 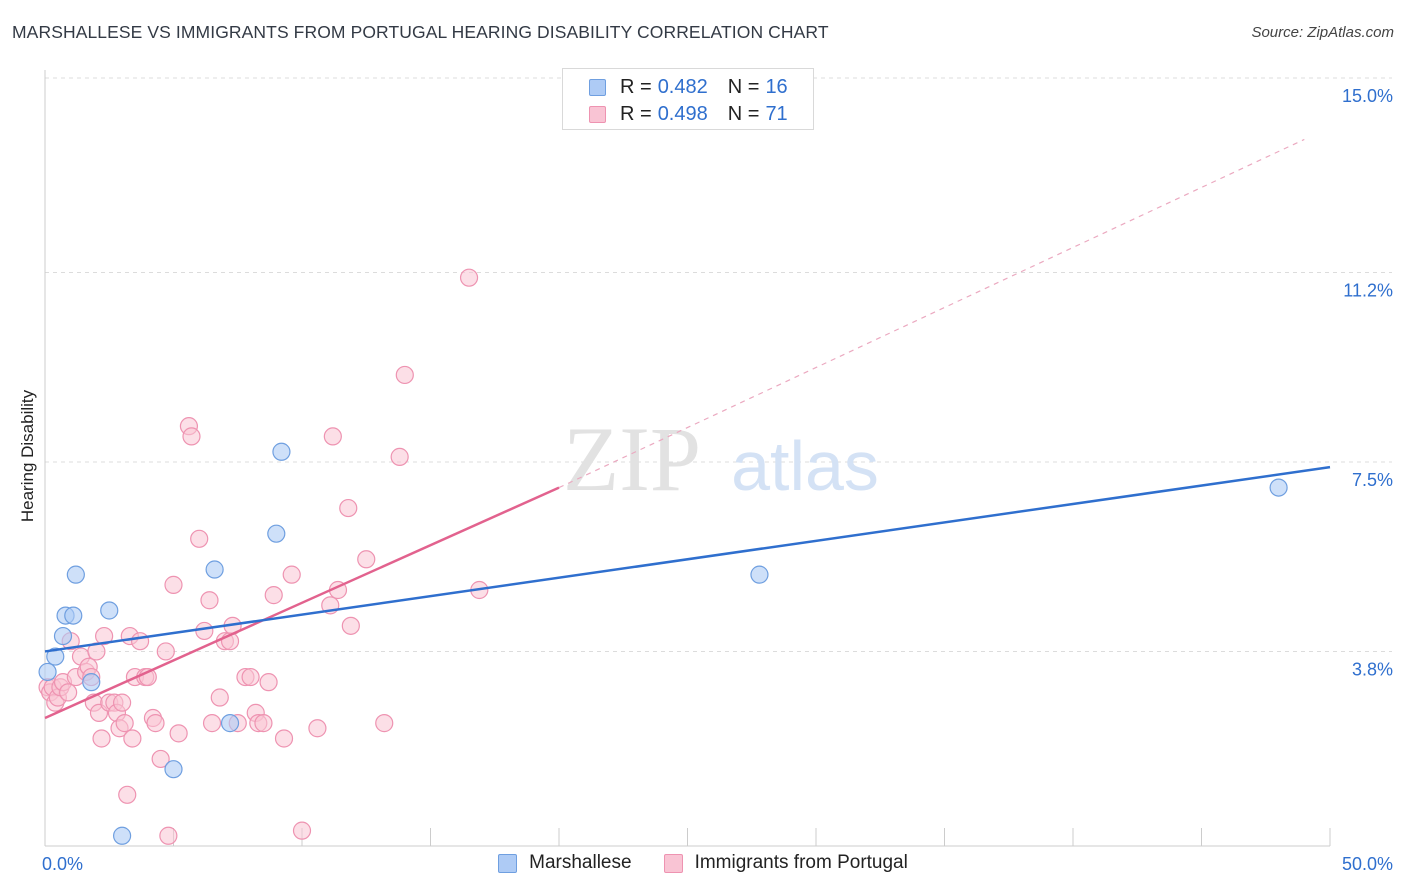 What do you see at coordinates (508, 863) in the screenshot?
I see `marshallese-legend-swatch` at bounding box center [508, 863].